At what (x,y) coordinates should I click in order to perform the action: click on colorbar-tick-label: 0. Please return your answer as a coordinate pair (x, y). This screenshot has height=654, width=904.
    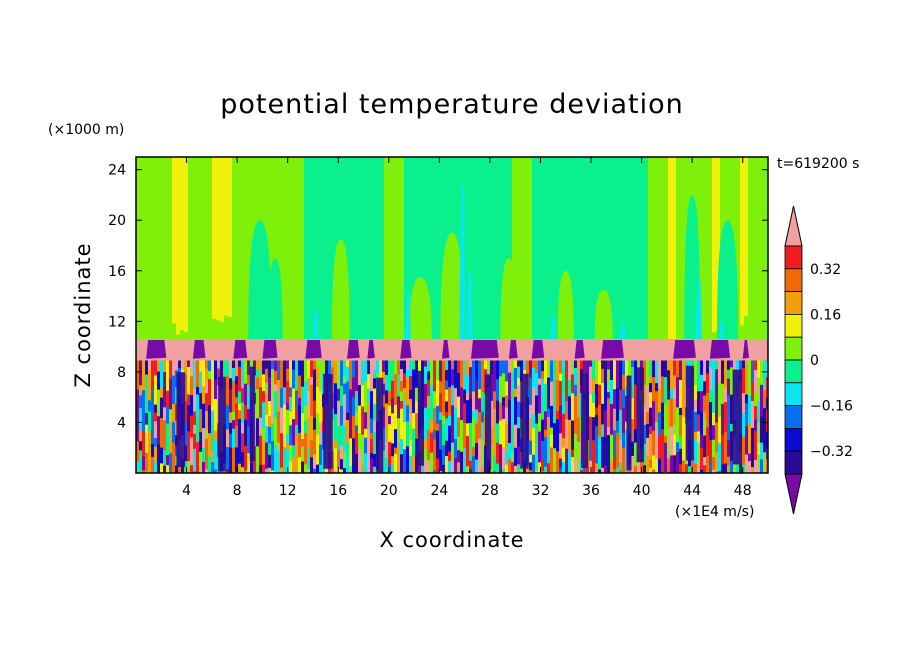
    Looking at the image, I should click on (814, 361).